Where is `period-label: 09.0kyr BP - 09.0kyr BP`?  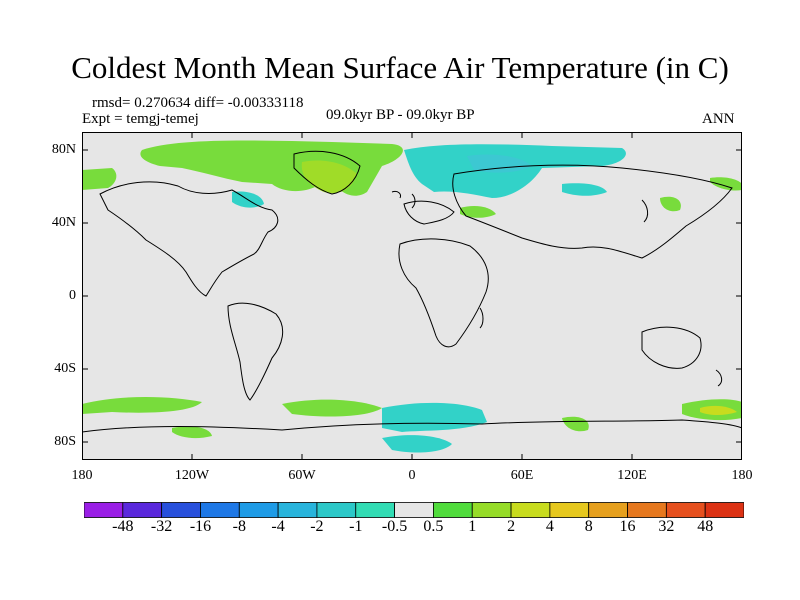 period-label: 09.0kyr BP - 09.0kyr BP is located at coordinates (400, 115).